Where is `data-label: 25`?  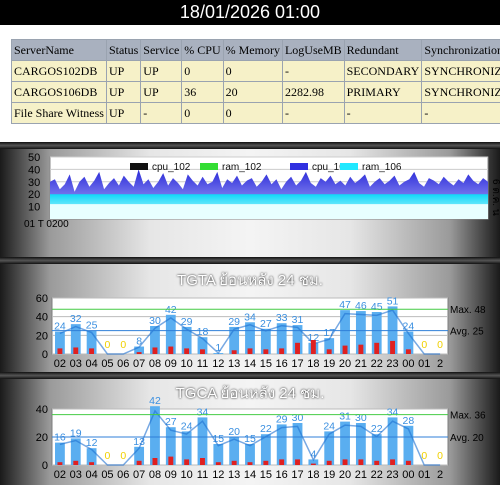
data-label: 25 is located at coordinates (92, 326).